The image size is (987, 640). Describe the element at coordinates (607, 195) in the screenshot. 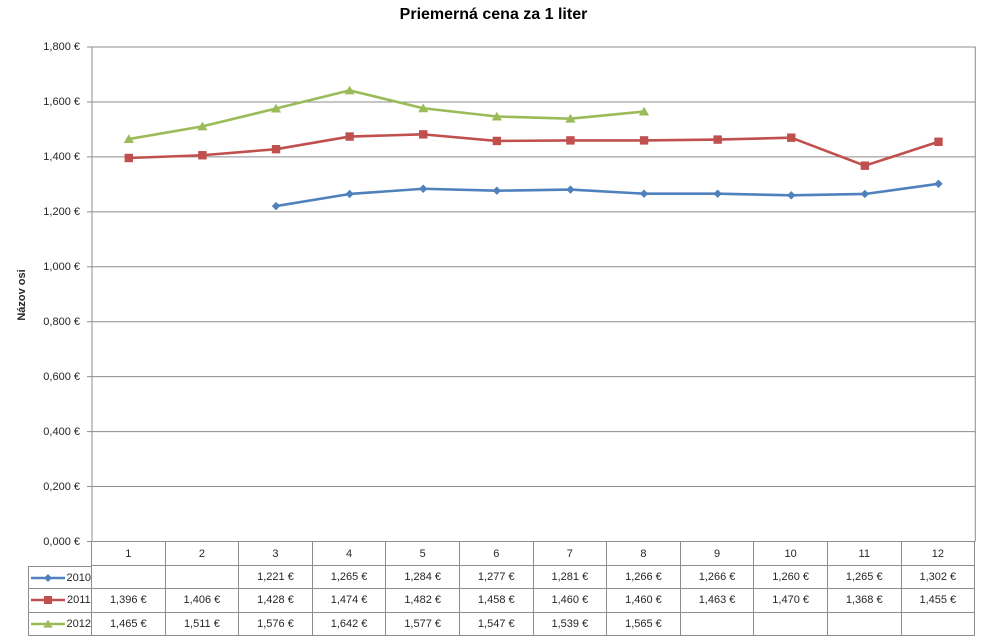

I see `series-line-2010` at that location.